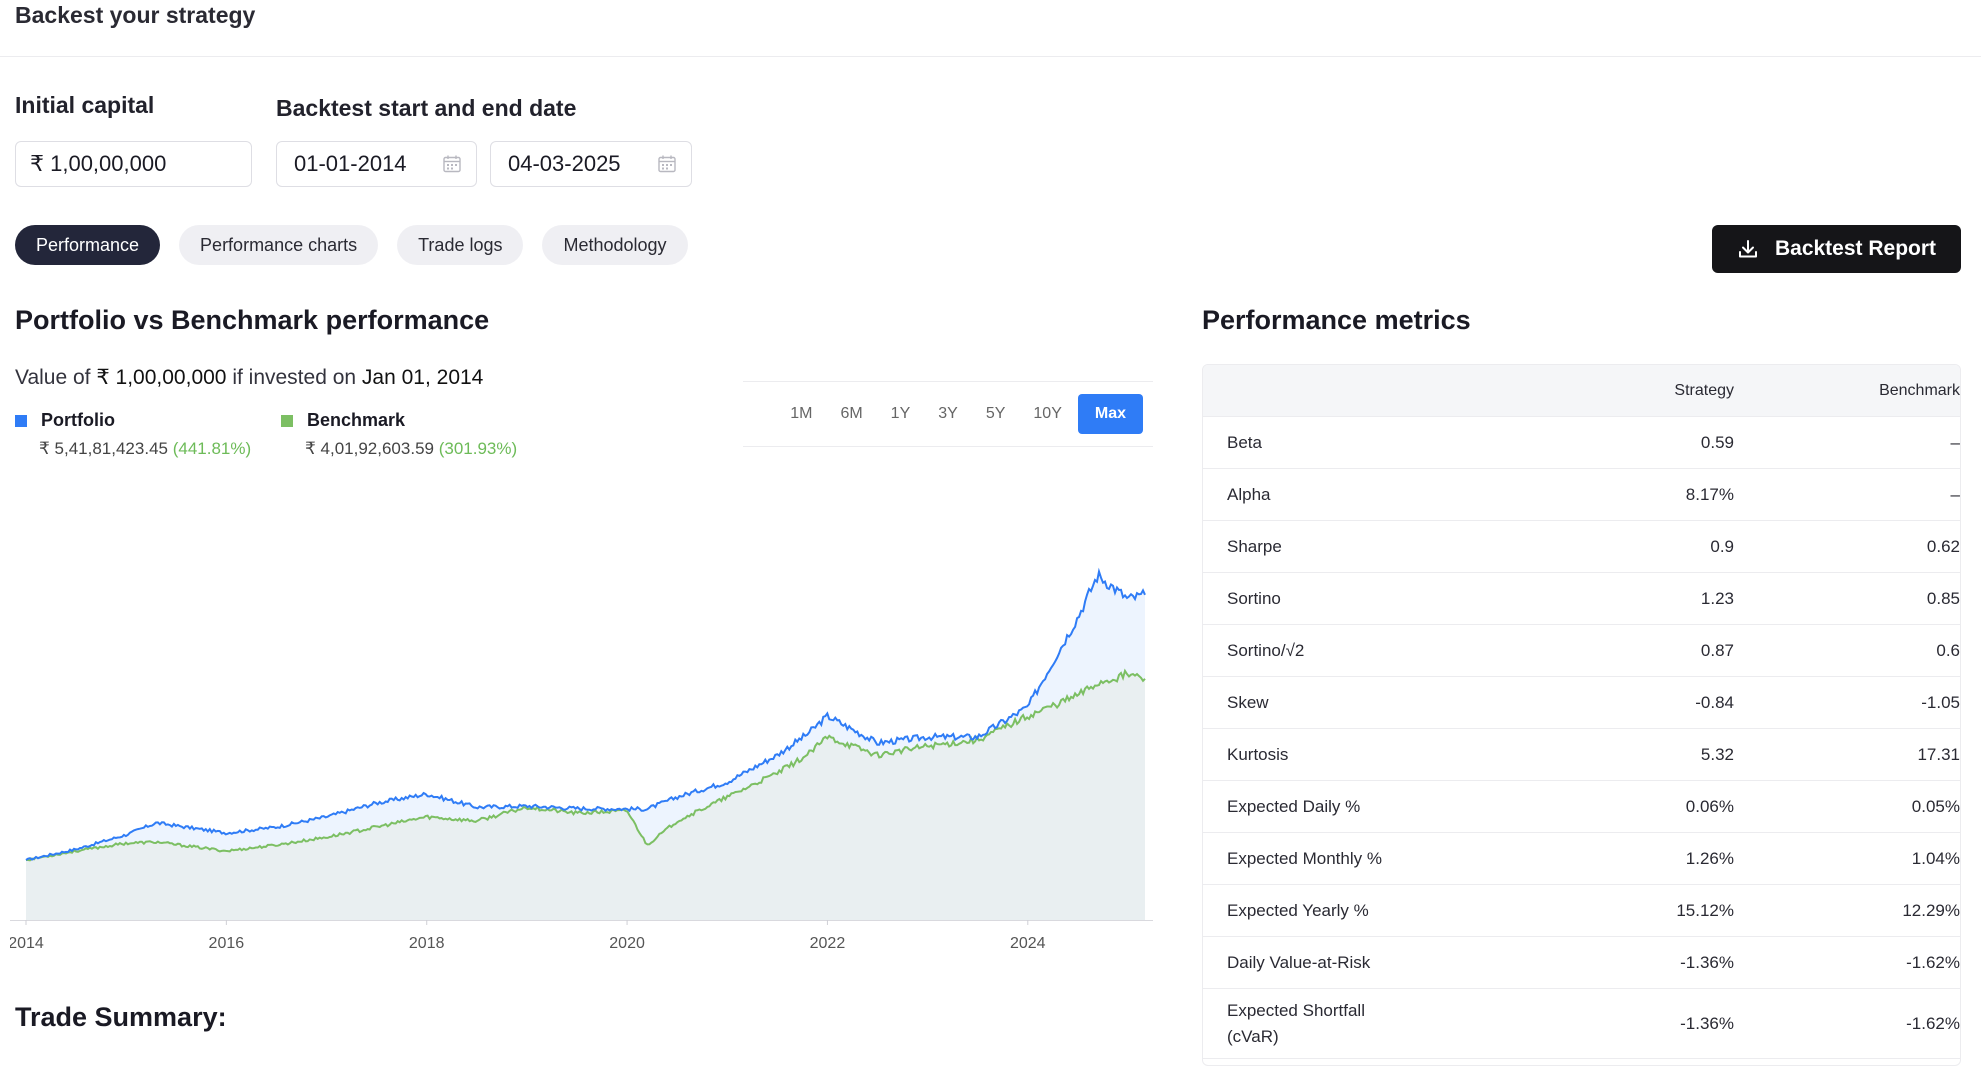 Image resolution: width=1981 pixels, height=1066 pixels. I want to click on backtest-report-button: Backtest Report, so click(1836, 249).